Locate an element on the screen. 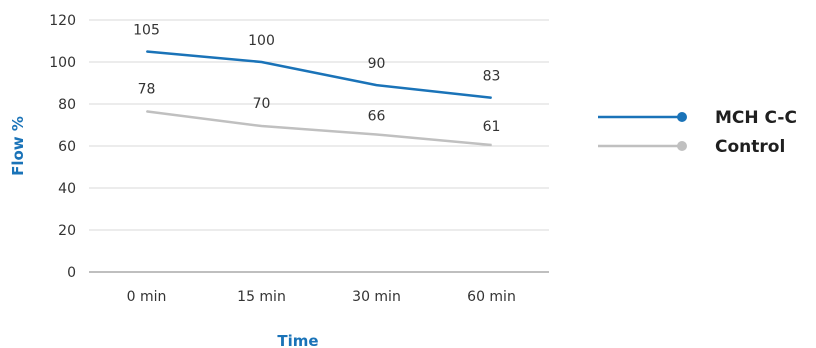  x-axis-ticks: 0 min 15 min 30 min 60 min is located at coordinates (321, 297).